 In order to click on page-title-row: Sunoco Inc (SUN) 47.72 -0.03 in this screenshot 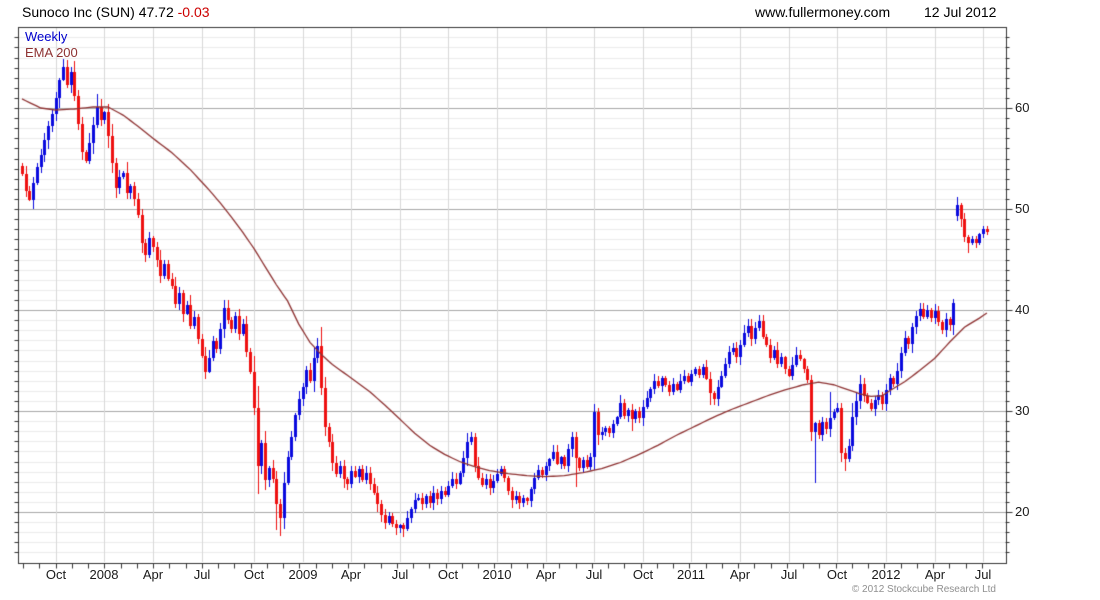, I will do `click(116, 12)`.